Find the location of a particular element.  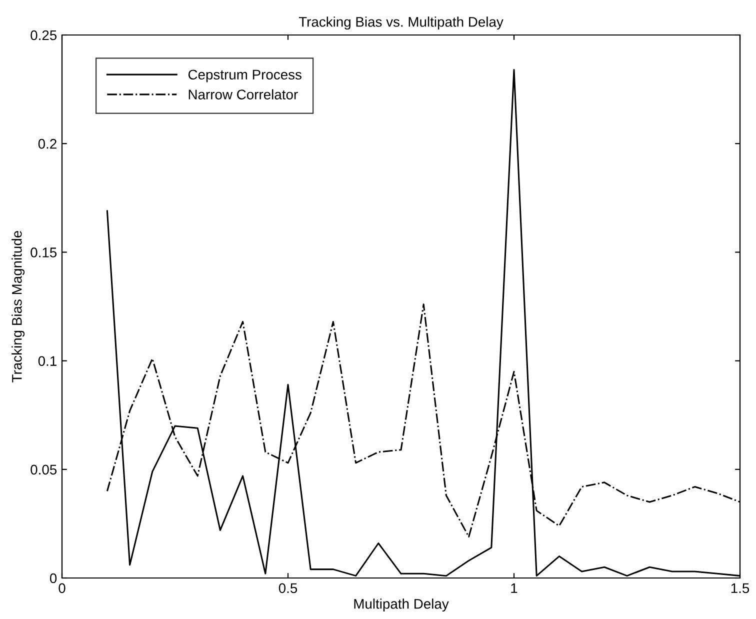

legend-label: Cepstrum Process is located at coordinates (245, 76).